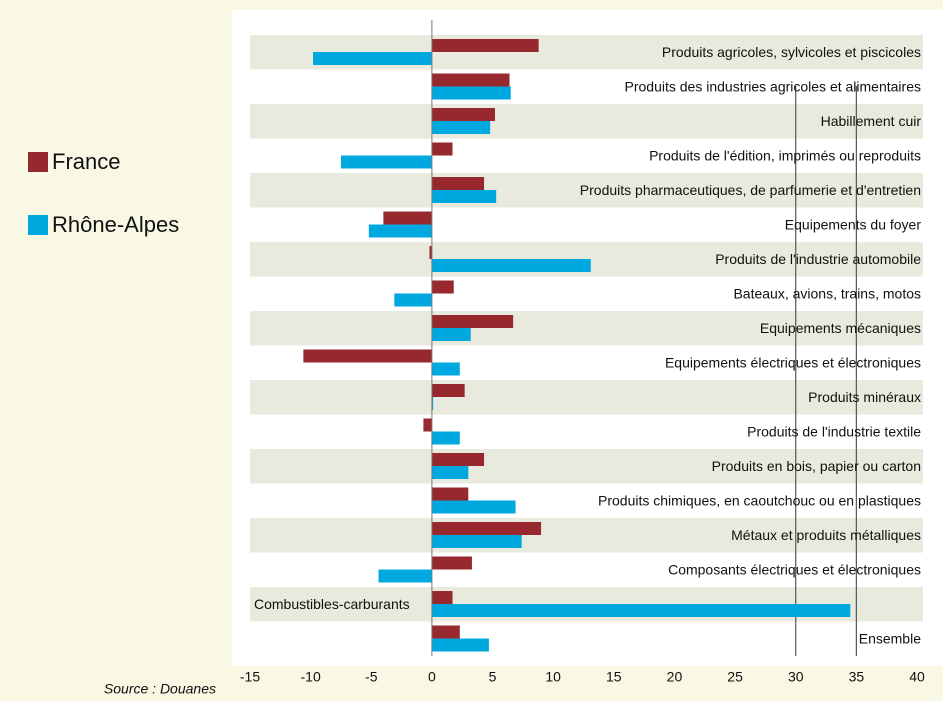 Image resolution: width=943 pixels, height=701 pixels. Describe the element at coordinates (332, 604) in the screenshot. I see `category-label: Combustibles-carburants` at that location.